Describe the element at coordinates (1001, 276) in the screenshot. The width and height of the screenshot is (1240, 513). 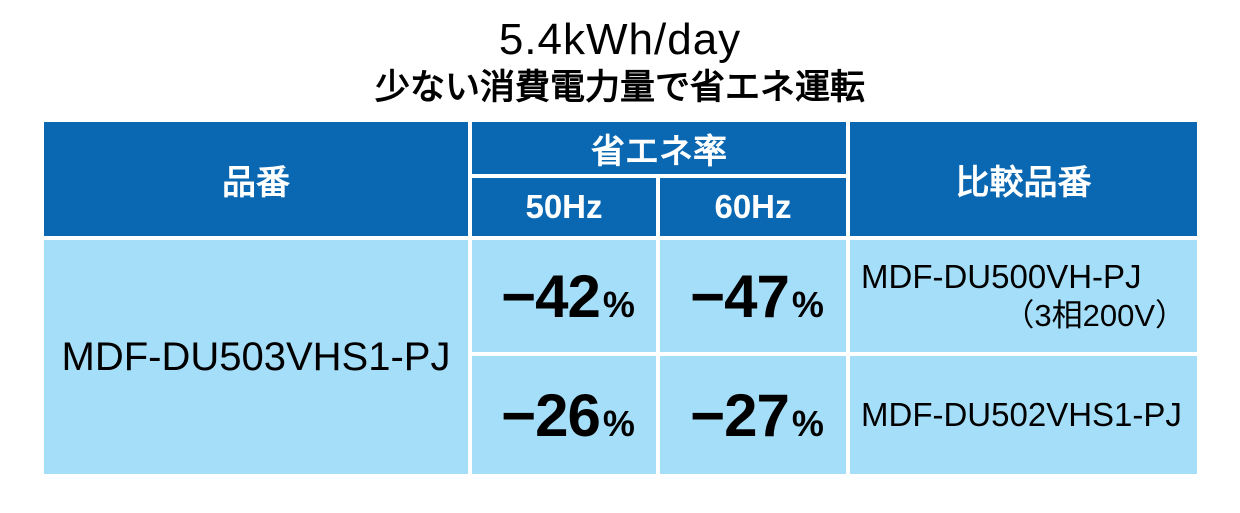
I see `comparison-model: MDF-DU500VH-PJ` at that location.